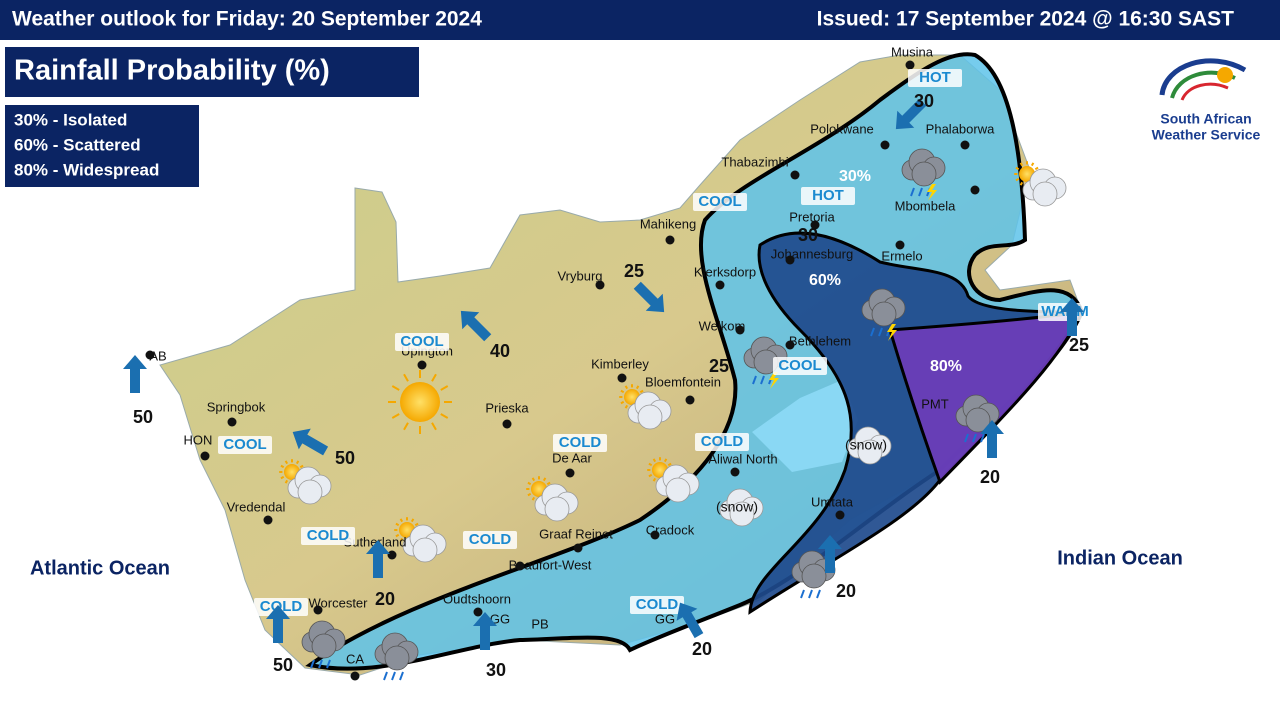 The image size is (1280, 720). What do you see at coordinates (901, 255) in the screenshot?
I see `city-label: Ermelo` at bounding box center [901, 255].